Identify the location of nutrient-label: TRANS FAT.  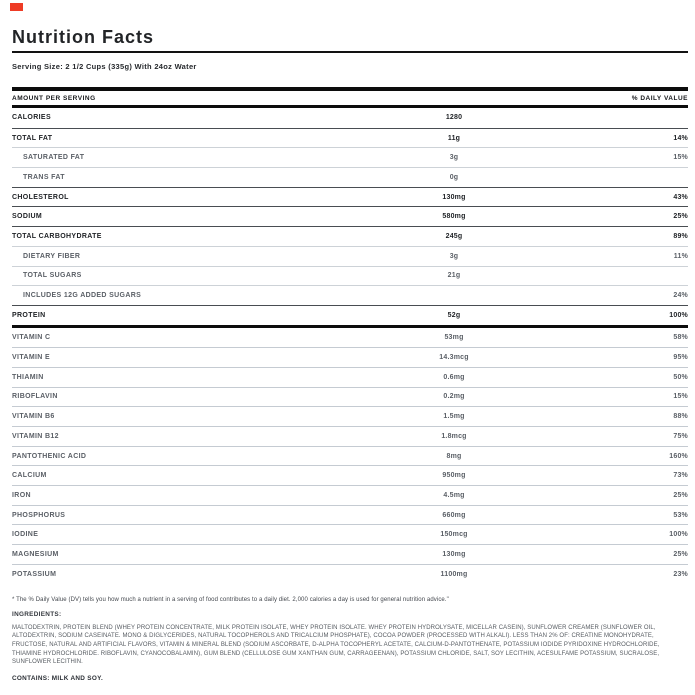
(44, 177).